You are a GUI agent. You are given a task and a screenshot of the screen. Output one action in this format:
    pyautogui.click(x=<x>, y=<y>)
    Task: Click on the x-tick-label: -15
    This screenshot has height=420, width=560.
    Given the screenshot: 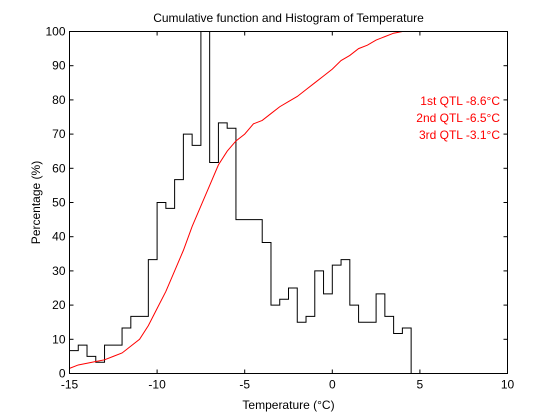 What is the action you would take?
    pyautogui.click(x=70, y=385)
    